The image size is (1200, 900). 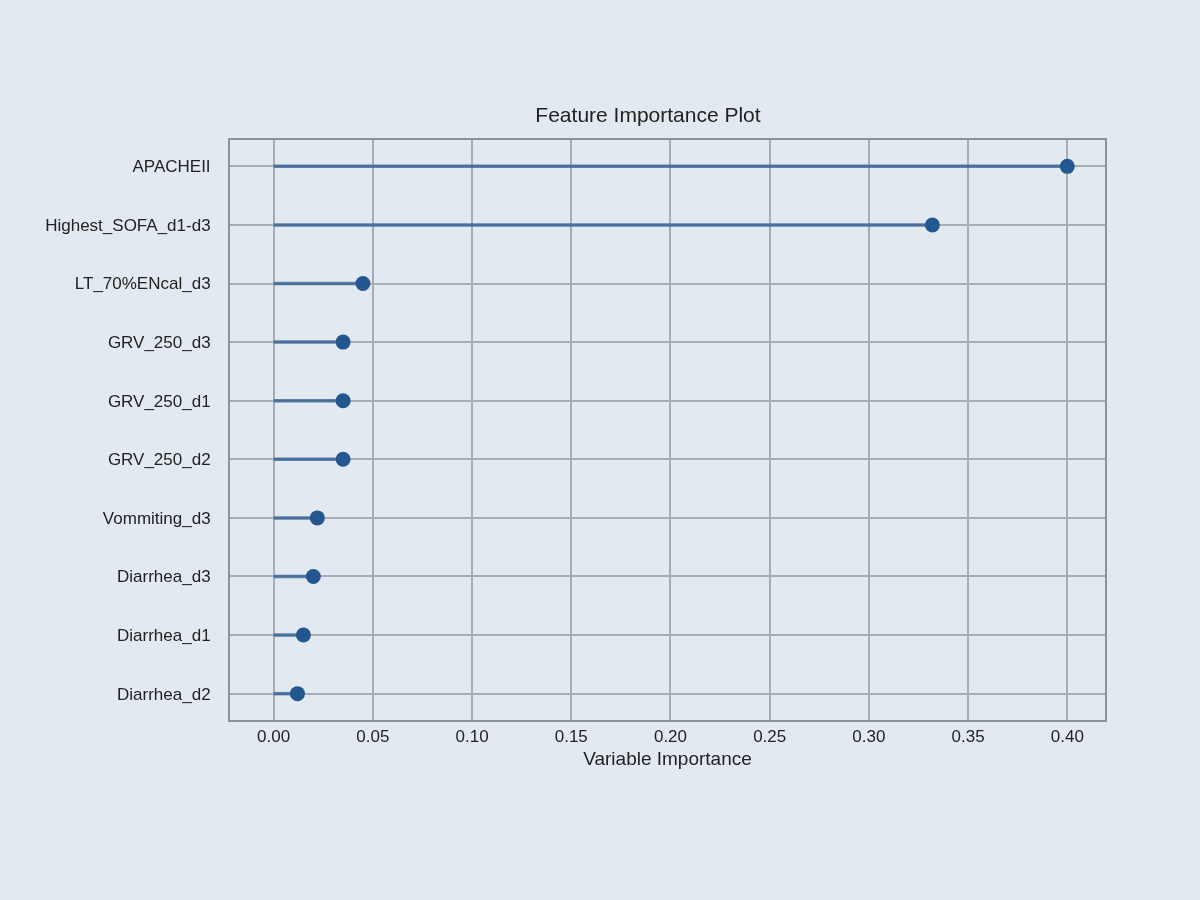 I want to click on x-tick-label: 0.05, so click(x=373, y=737).